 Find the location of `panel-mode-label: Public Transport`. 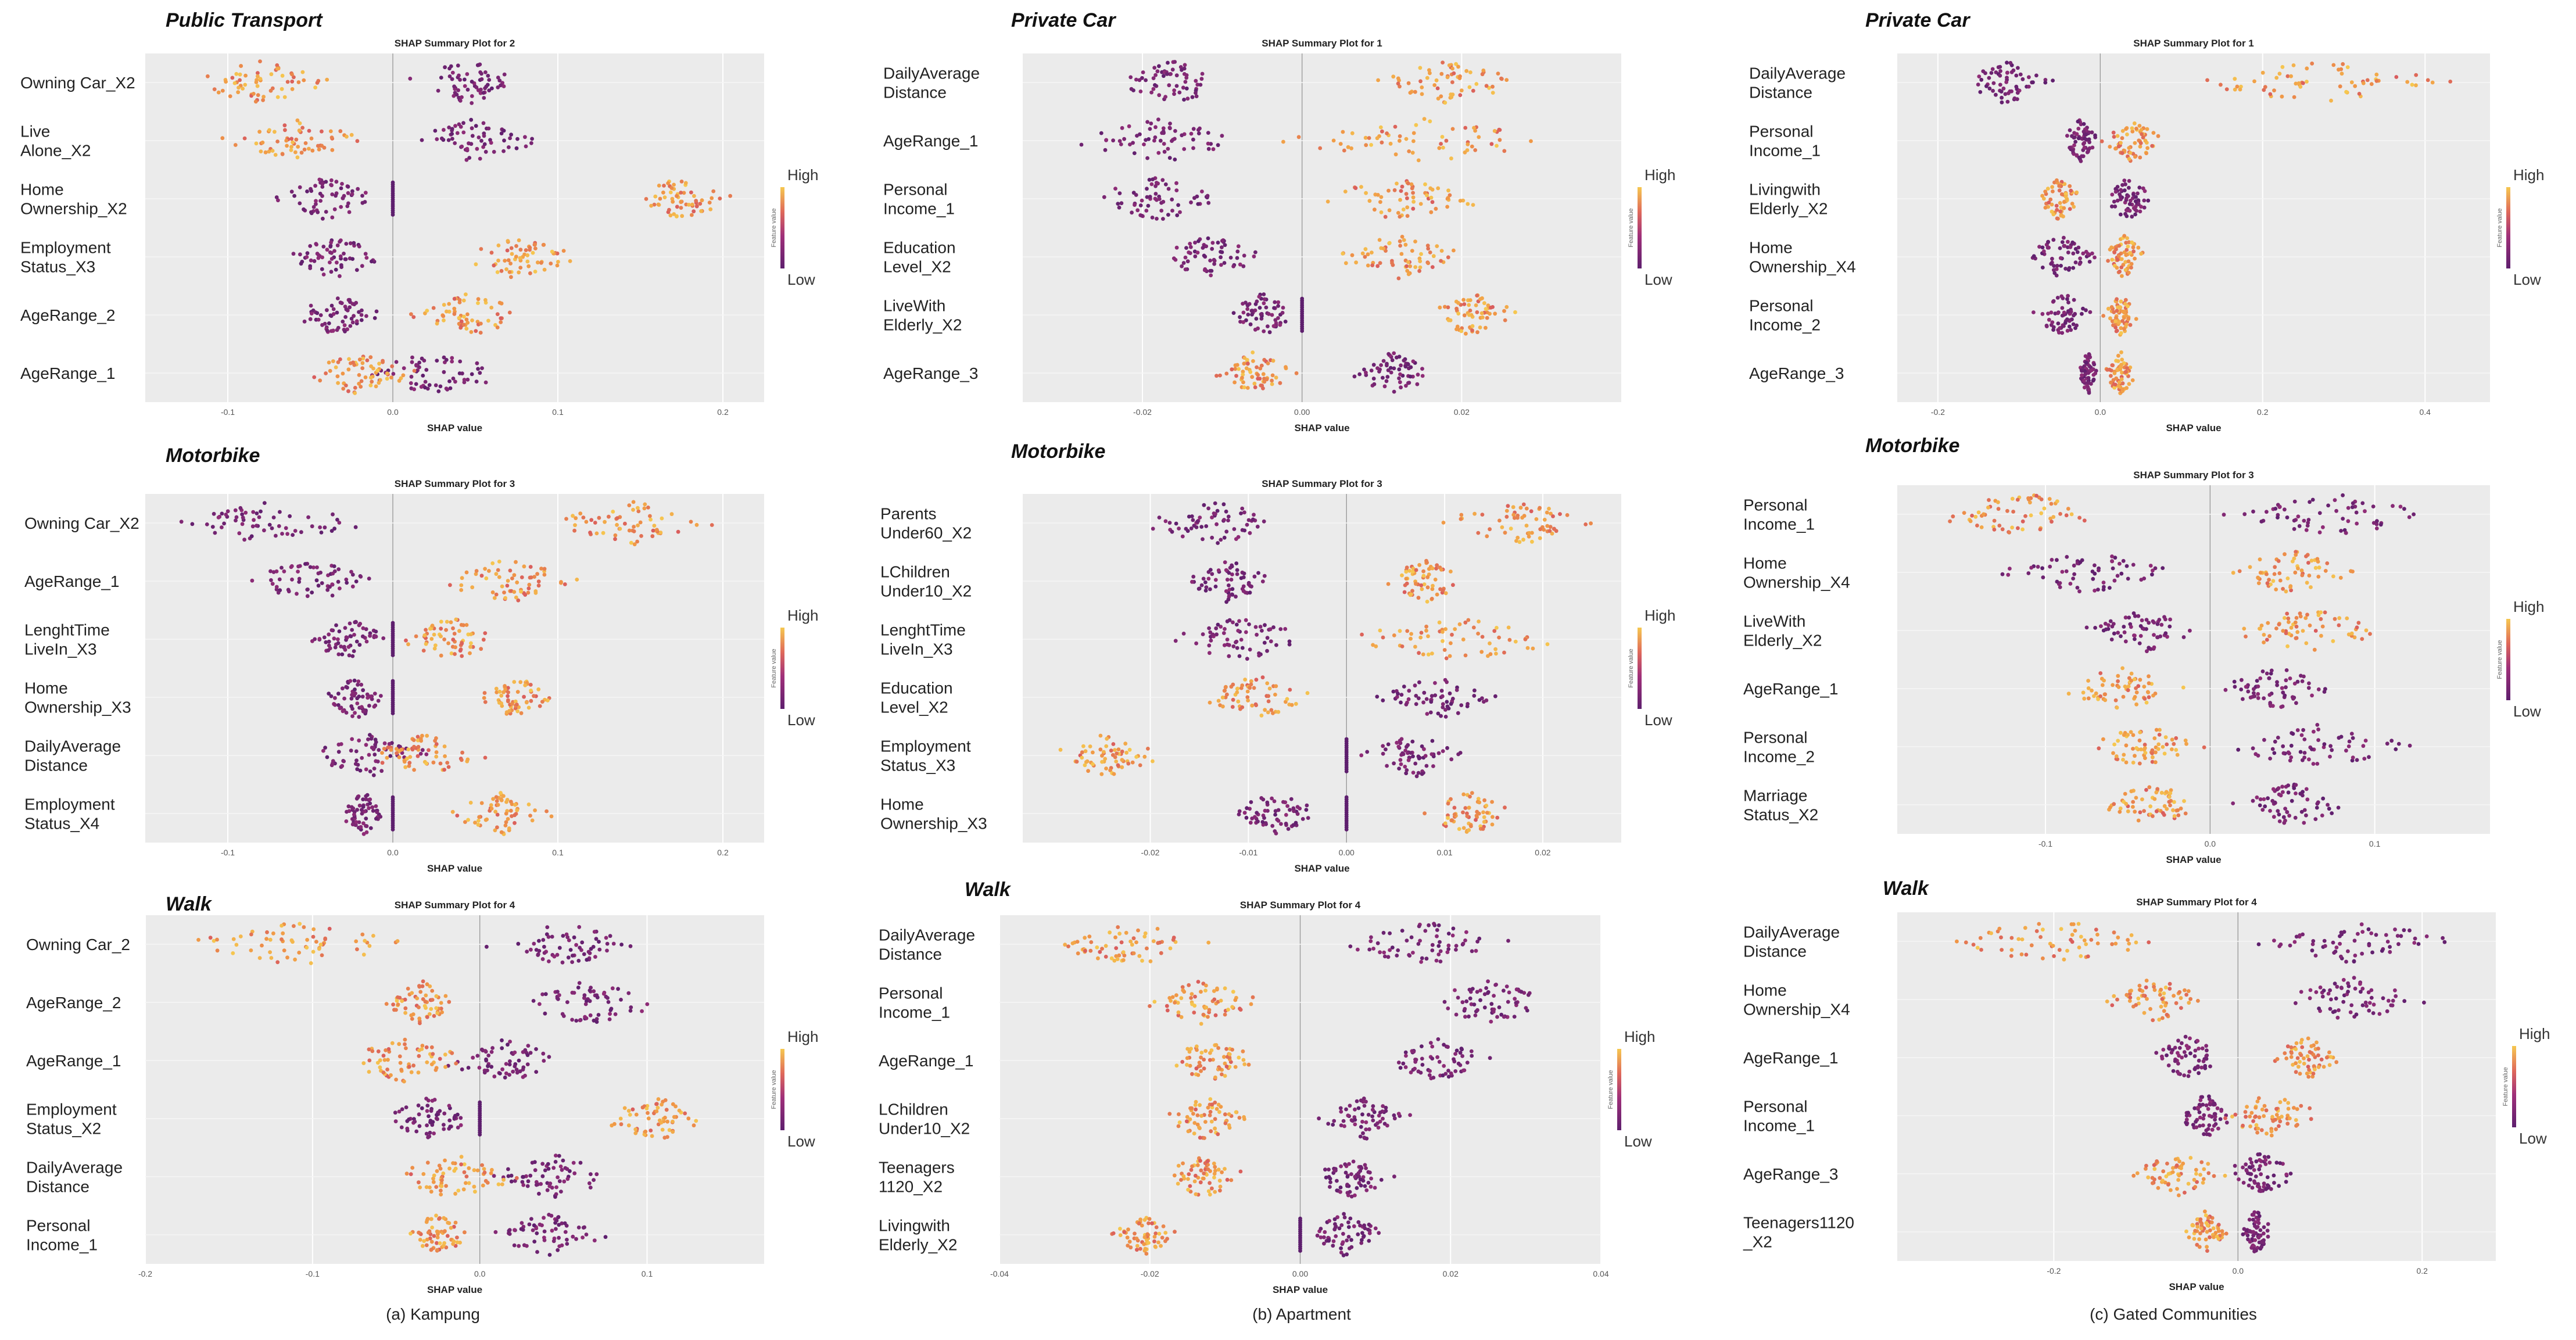

panel-mode-label: Public Transport is located at coordinates (244, 20).